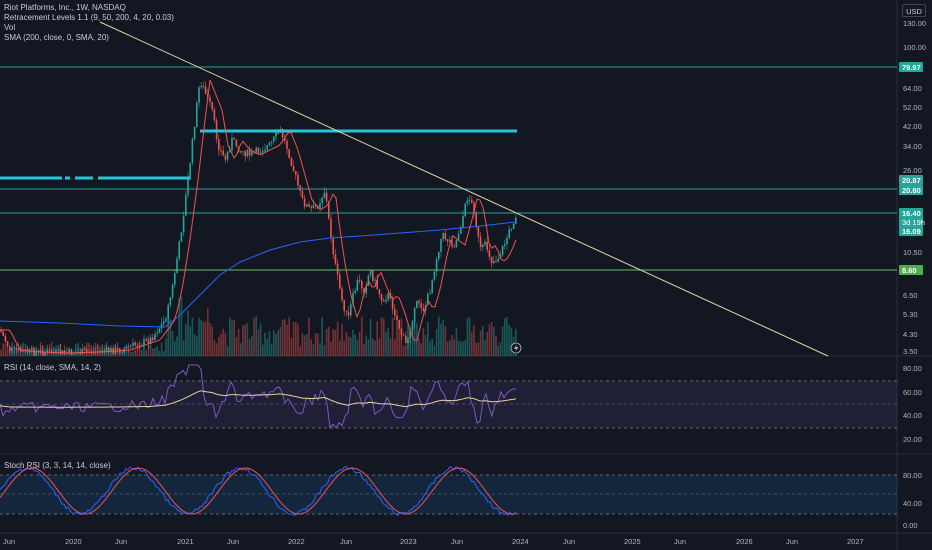  Describe the element at coordinates (912, 500) in the screenshot. I see `stoch-axis: 80.00 40.00 0.00` at that location.